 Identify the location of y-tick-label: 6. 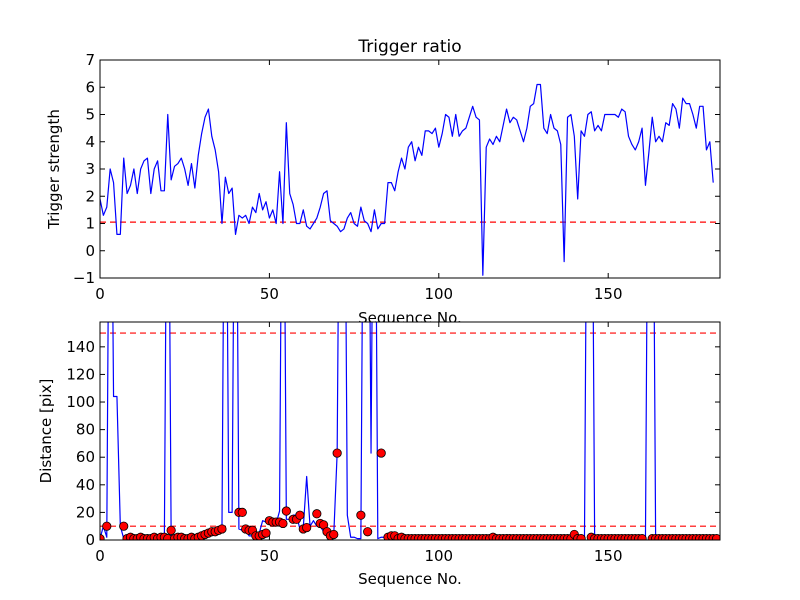
(90, 87).